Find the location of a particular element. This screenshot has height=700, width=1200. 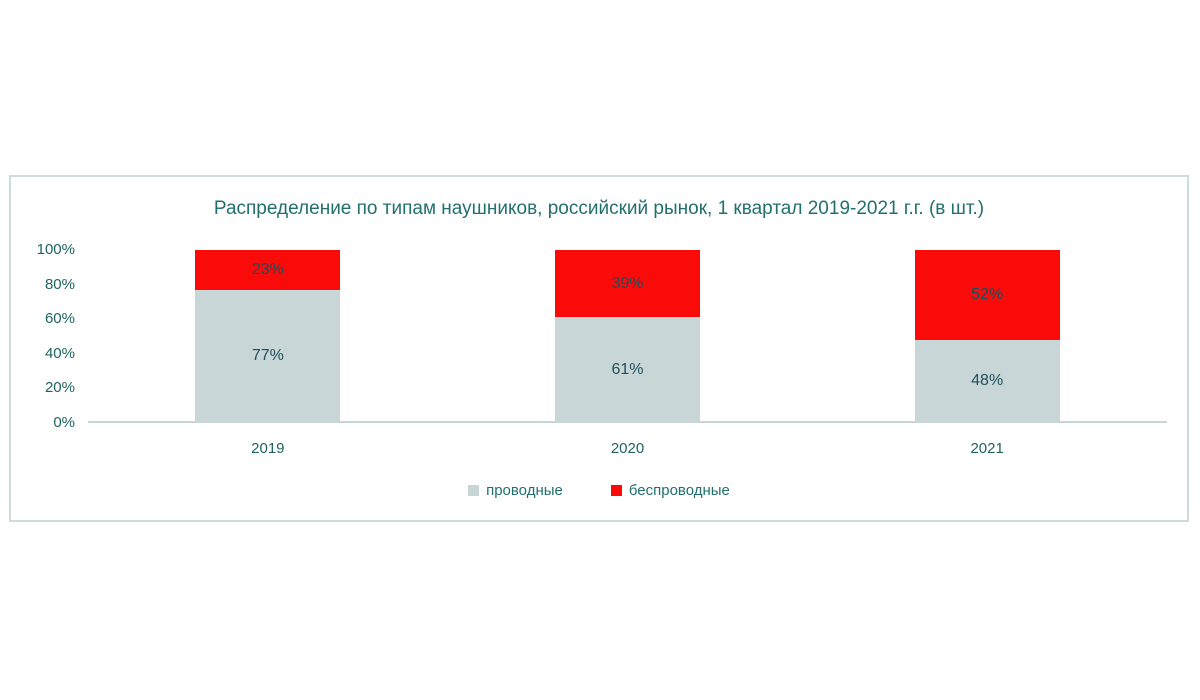

bar-segment: 48% is located at coordinates (987, 381).